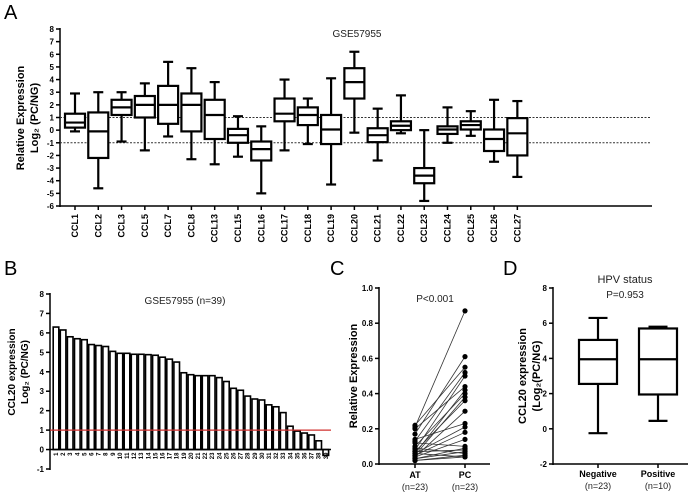  Describe the element at coordinates (537, 375) in the screenshot. I see `panel-d-ylabel-2: (Log₂(PC/NG)` at that location.